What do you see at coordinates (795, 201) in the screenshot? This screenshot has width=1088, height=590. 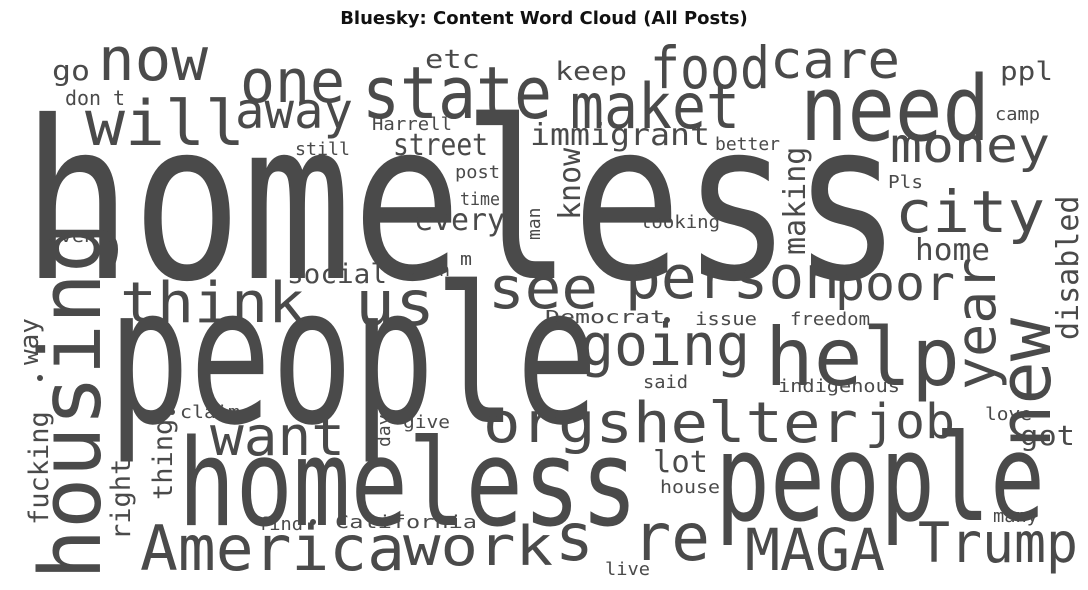 I see `word-making: making` at bounding box center [795, 201].